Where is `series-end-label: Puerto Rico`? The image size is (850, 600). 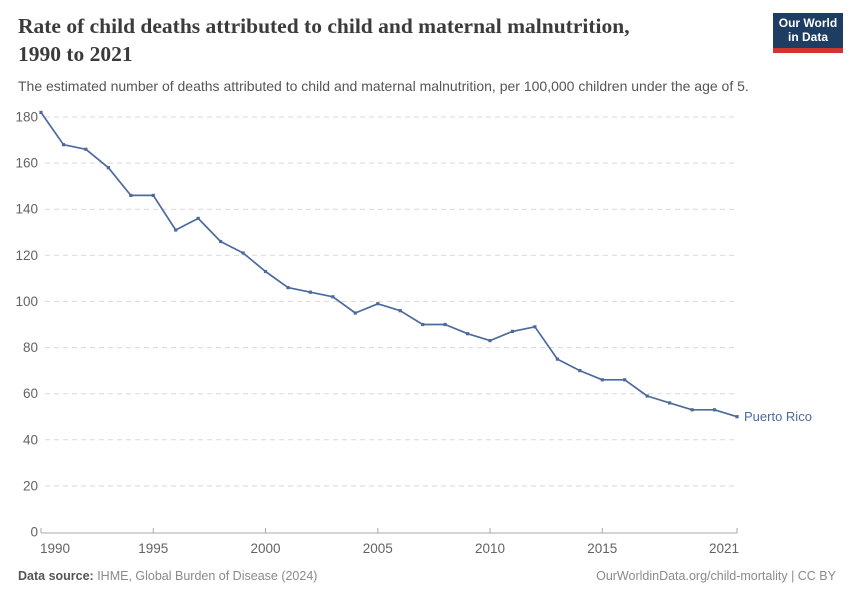 series-end-label: Puerto Rico is located at coordinates (778, 416).